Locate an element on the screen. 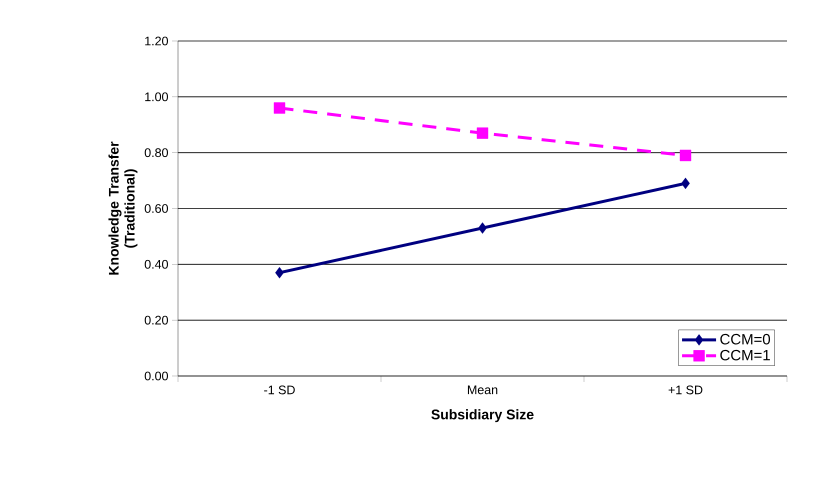 The height and width of the screenshot is (481, 829). y-axis-title: Knowledge Transfer (Traditional) is located at coordinates (123, 208).